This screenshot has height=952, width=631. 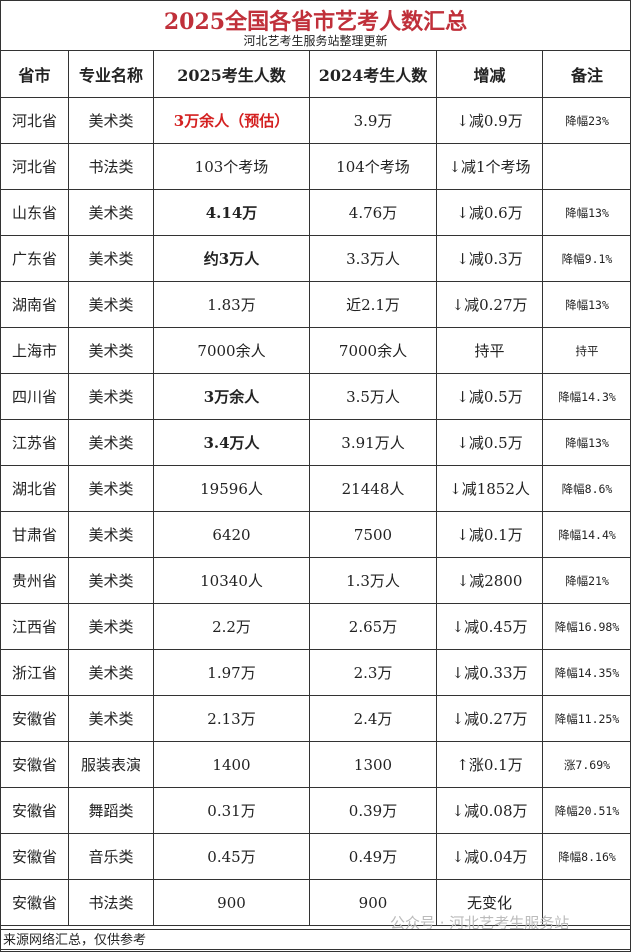 I want to click on count-2025-cell: 0.31万, so click(x=231, y=810).